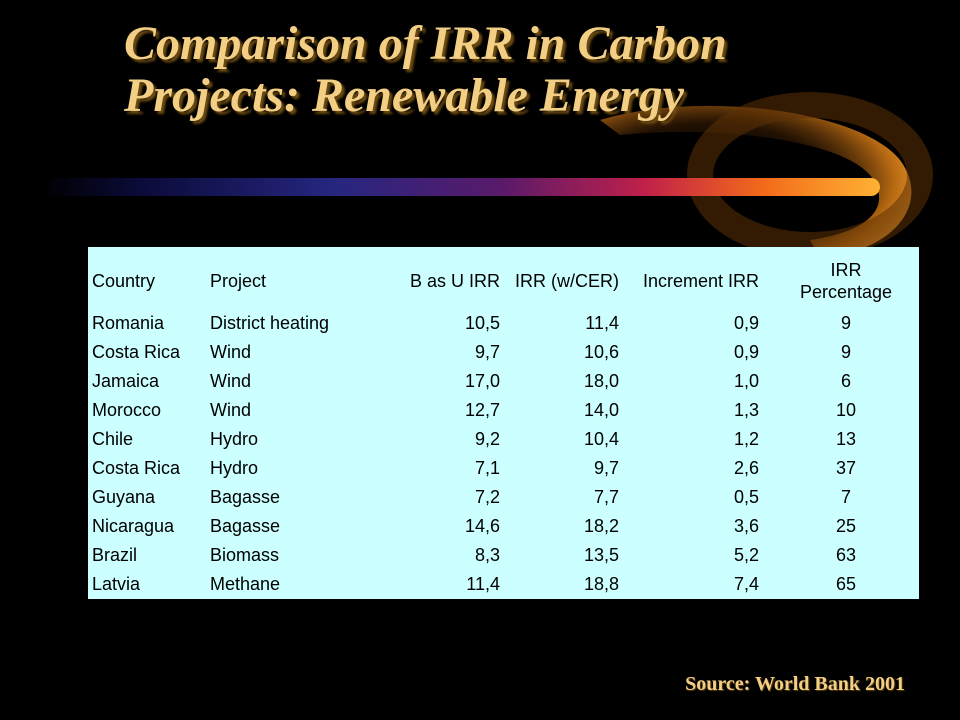  Describe the element at coordinates (503, 439) in the screenshot. I see `table-row: Chile Hydro 9,2 10,4 1,2 13` at that location.